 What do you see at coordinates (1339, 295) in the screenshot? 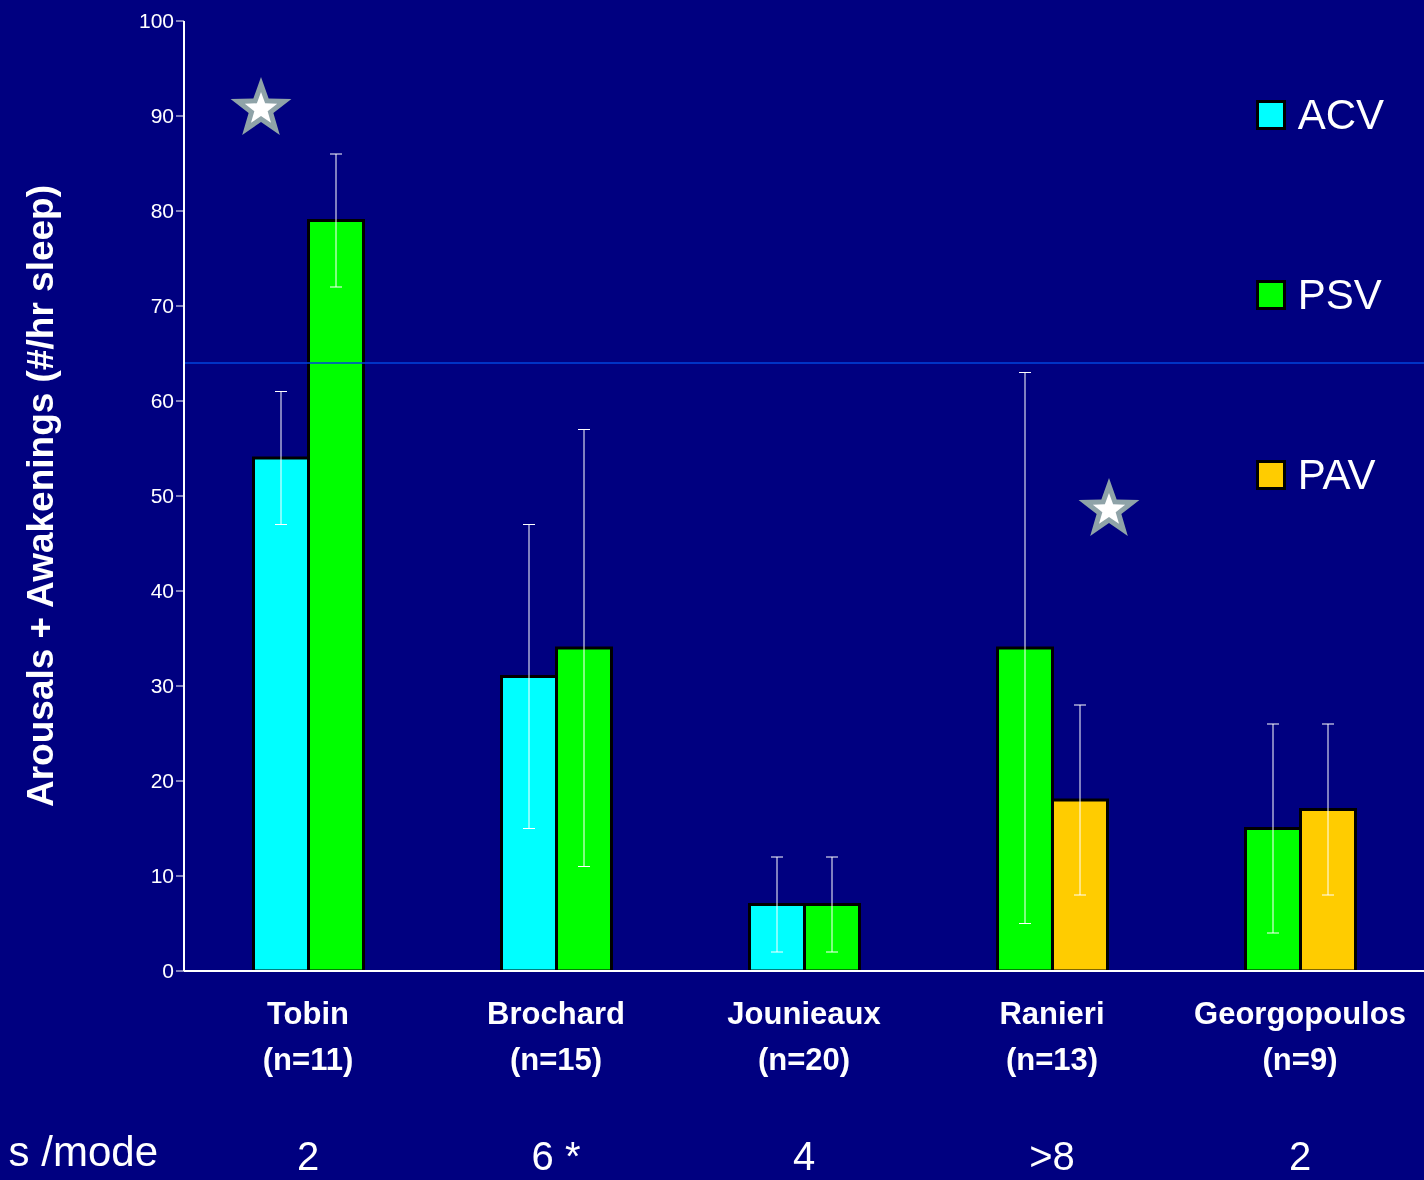
I see `legend-label: PSV` at bounding box center [1339, 295].